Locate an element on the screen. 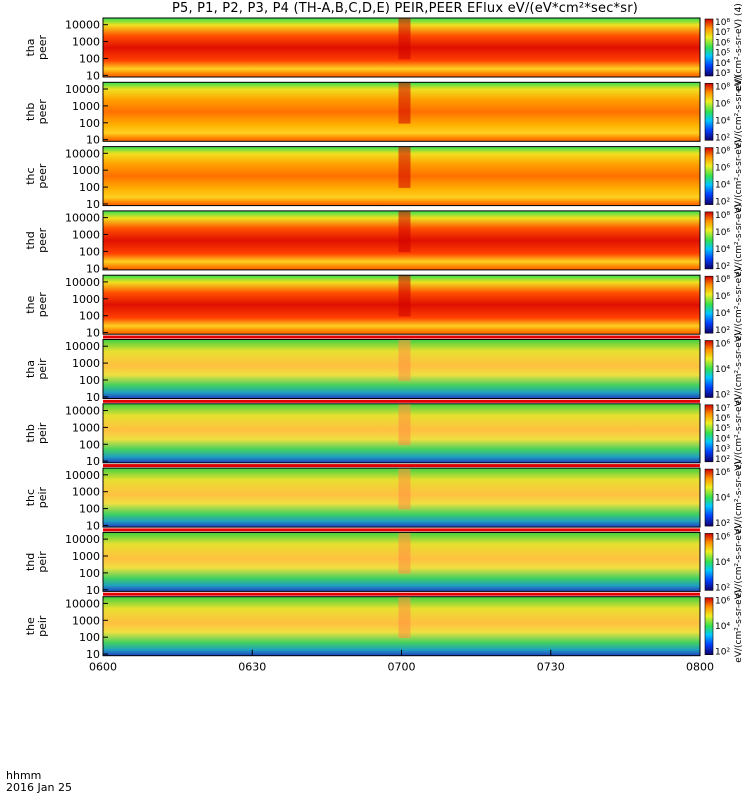 The height and width of the screenshot is (800, 750). x-tick-label: 0700 is located at coordinates (402, 667).